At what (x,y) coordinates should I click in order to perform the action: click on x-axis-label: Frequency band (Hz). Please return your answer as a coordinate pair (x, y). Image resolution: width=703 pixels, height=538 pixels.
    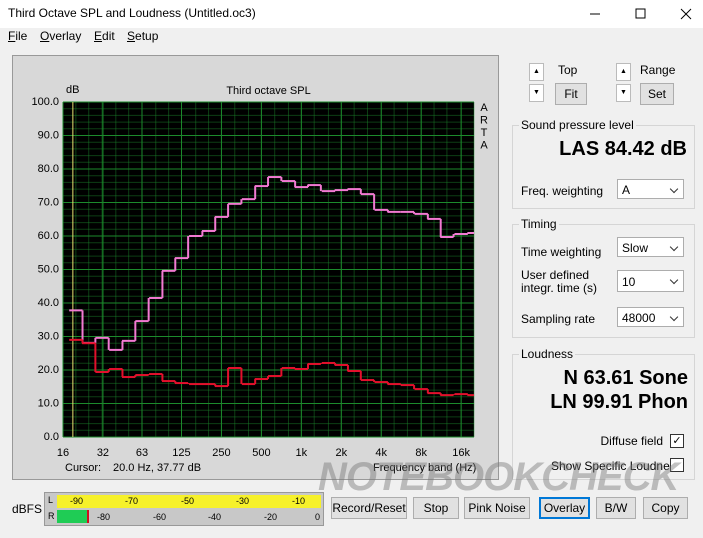
    Looking at the image, I should click on (424, 468).